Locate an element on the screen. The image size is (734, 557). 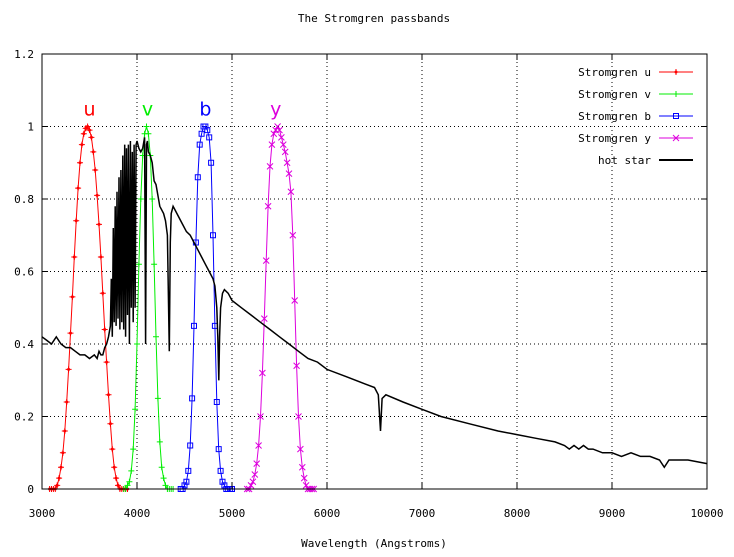
legend-entry-stromgren-v: Stromgren v is located at coordinates (635, 94).